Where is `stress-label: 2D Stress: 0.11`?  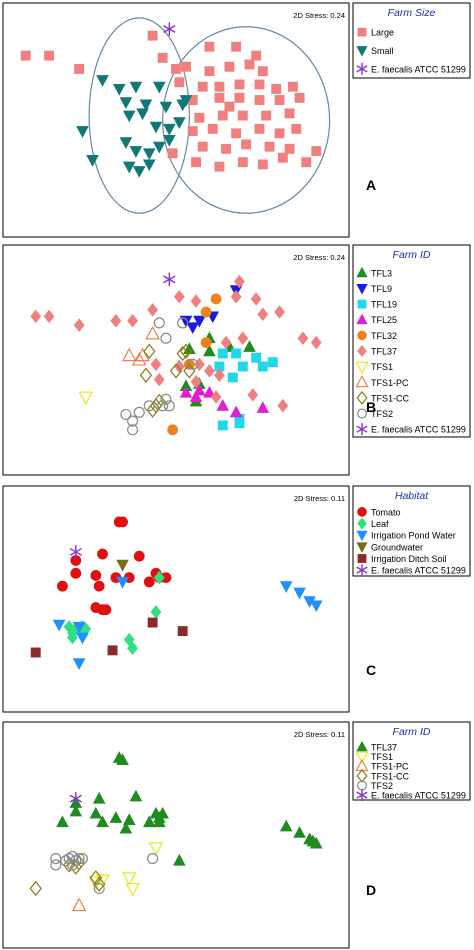 stress-label: 2D Stress: 0.11 is located at coordinates (319, 734).